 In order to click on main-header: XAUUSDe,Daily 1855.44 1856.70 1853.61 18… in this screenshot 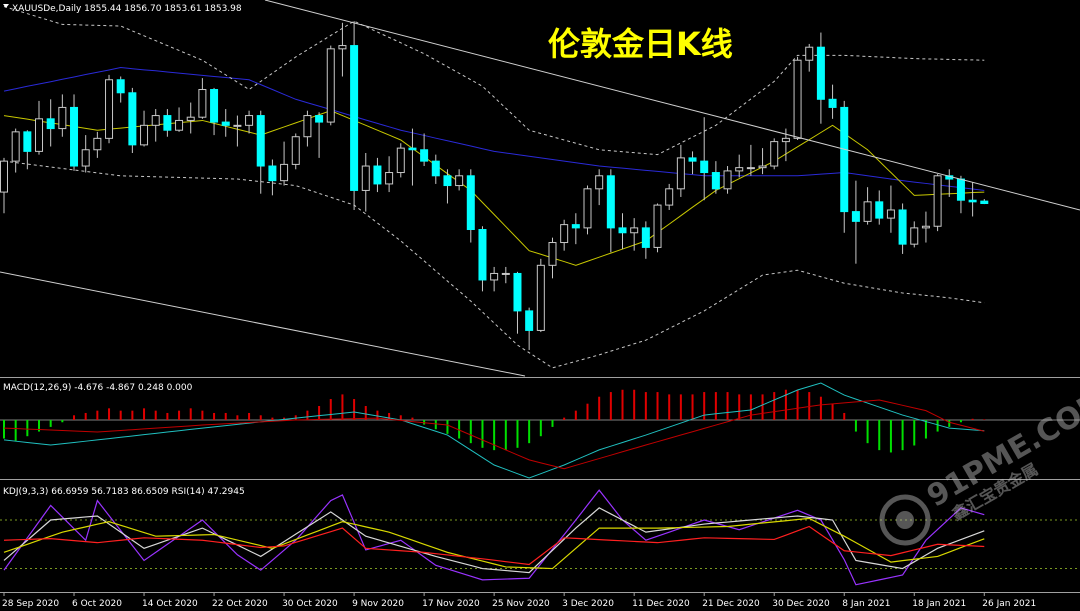, I will do `click(127, 9)`.